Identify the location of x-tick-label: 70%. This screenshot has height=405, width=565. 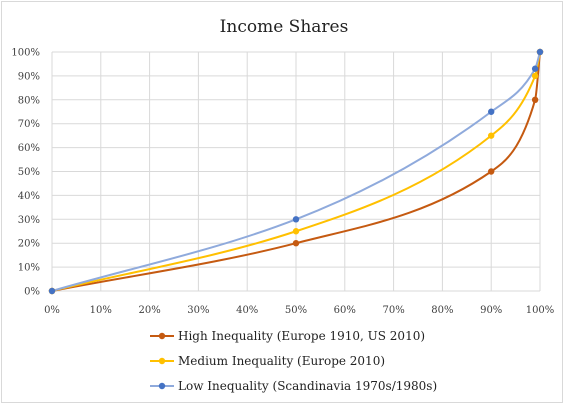
(393, 310).